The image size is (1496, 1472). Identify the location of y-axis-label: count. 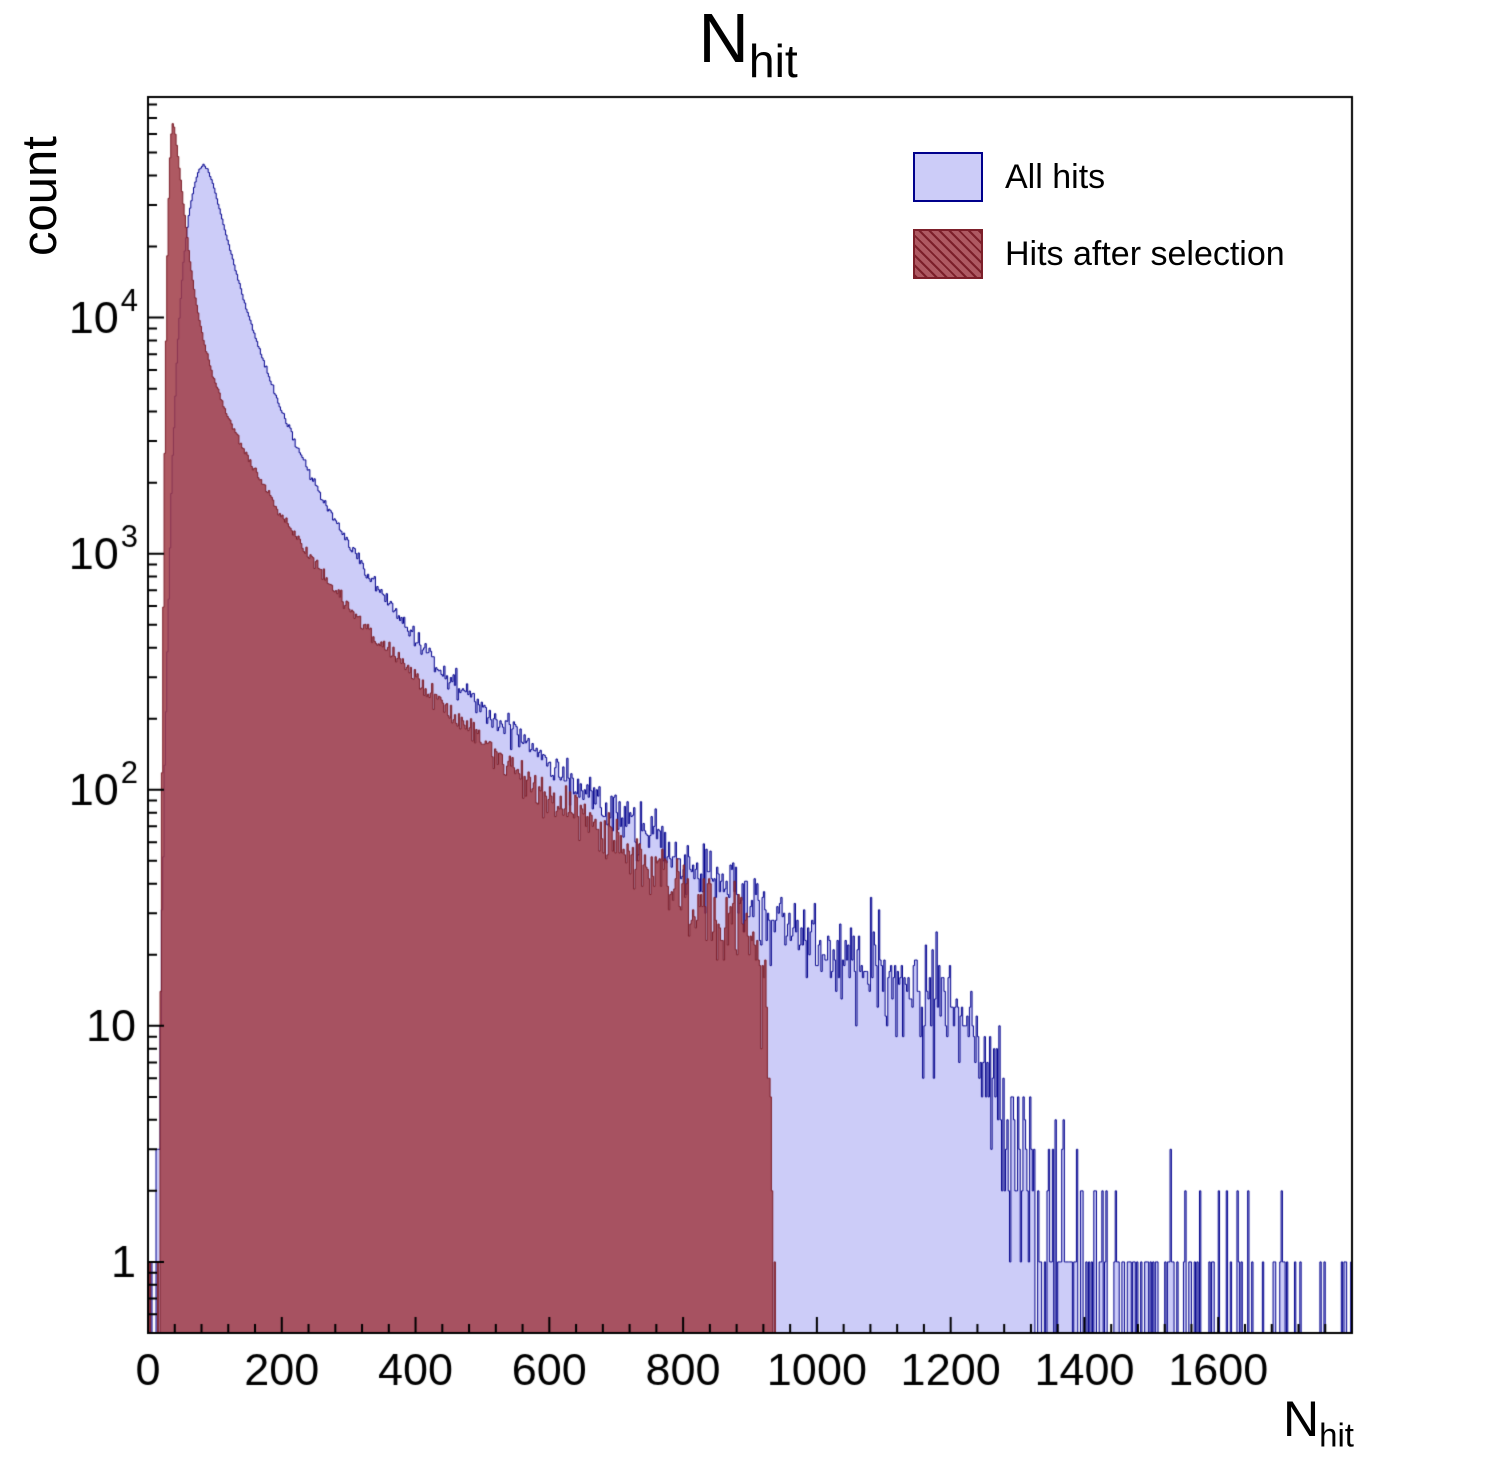
(40, 196).